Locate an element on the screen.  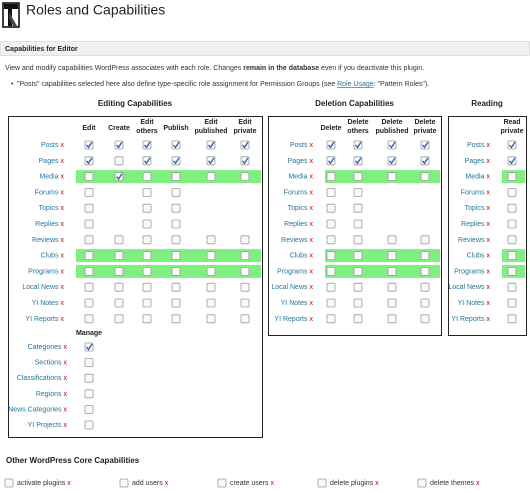
capability-link: create users is located at coordinates (249, 483).